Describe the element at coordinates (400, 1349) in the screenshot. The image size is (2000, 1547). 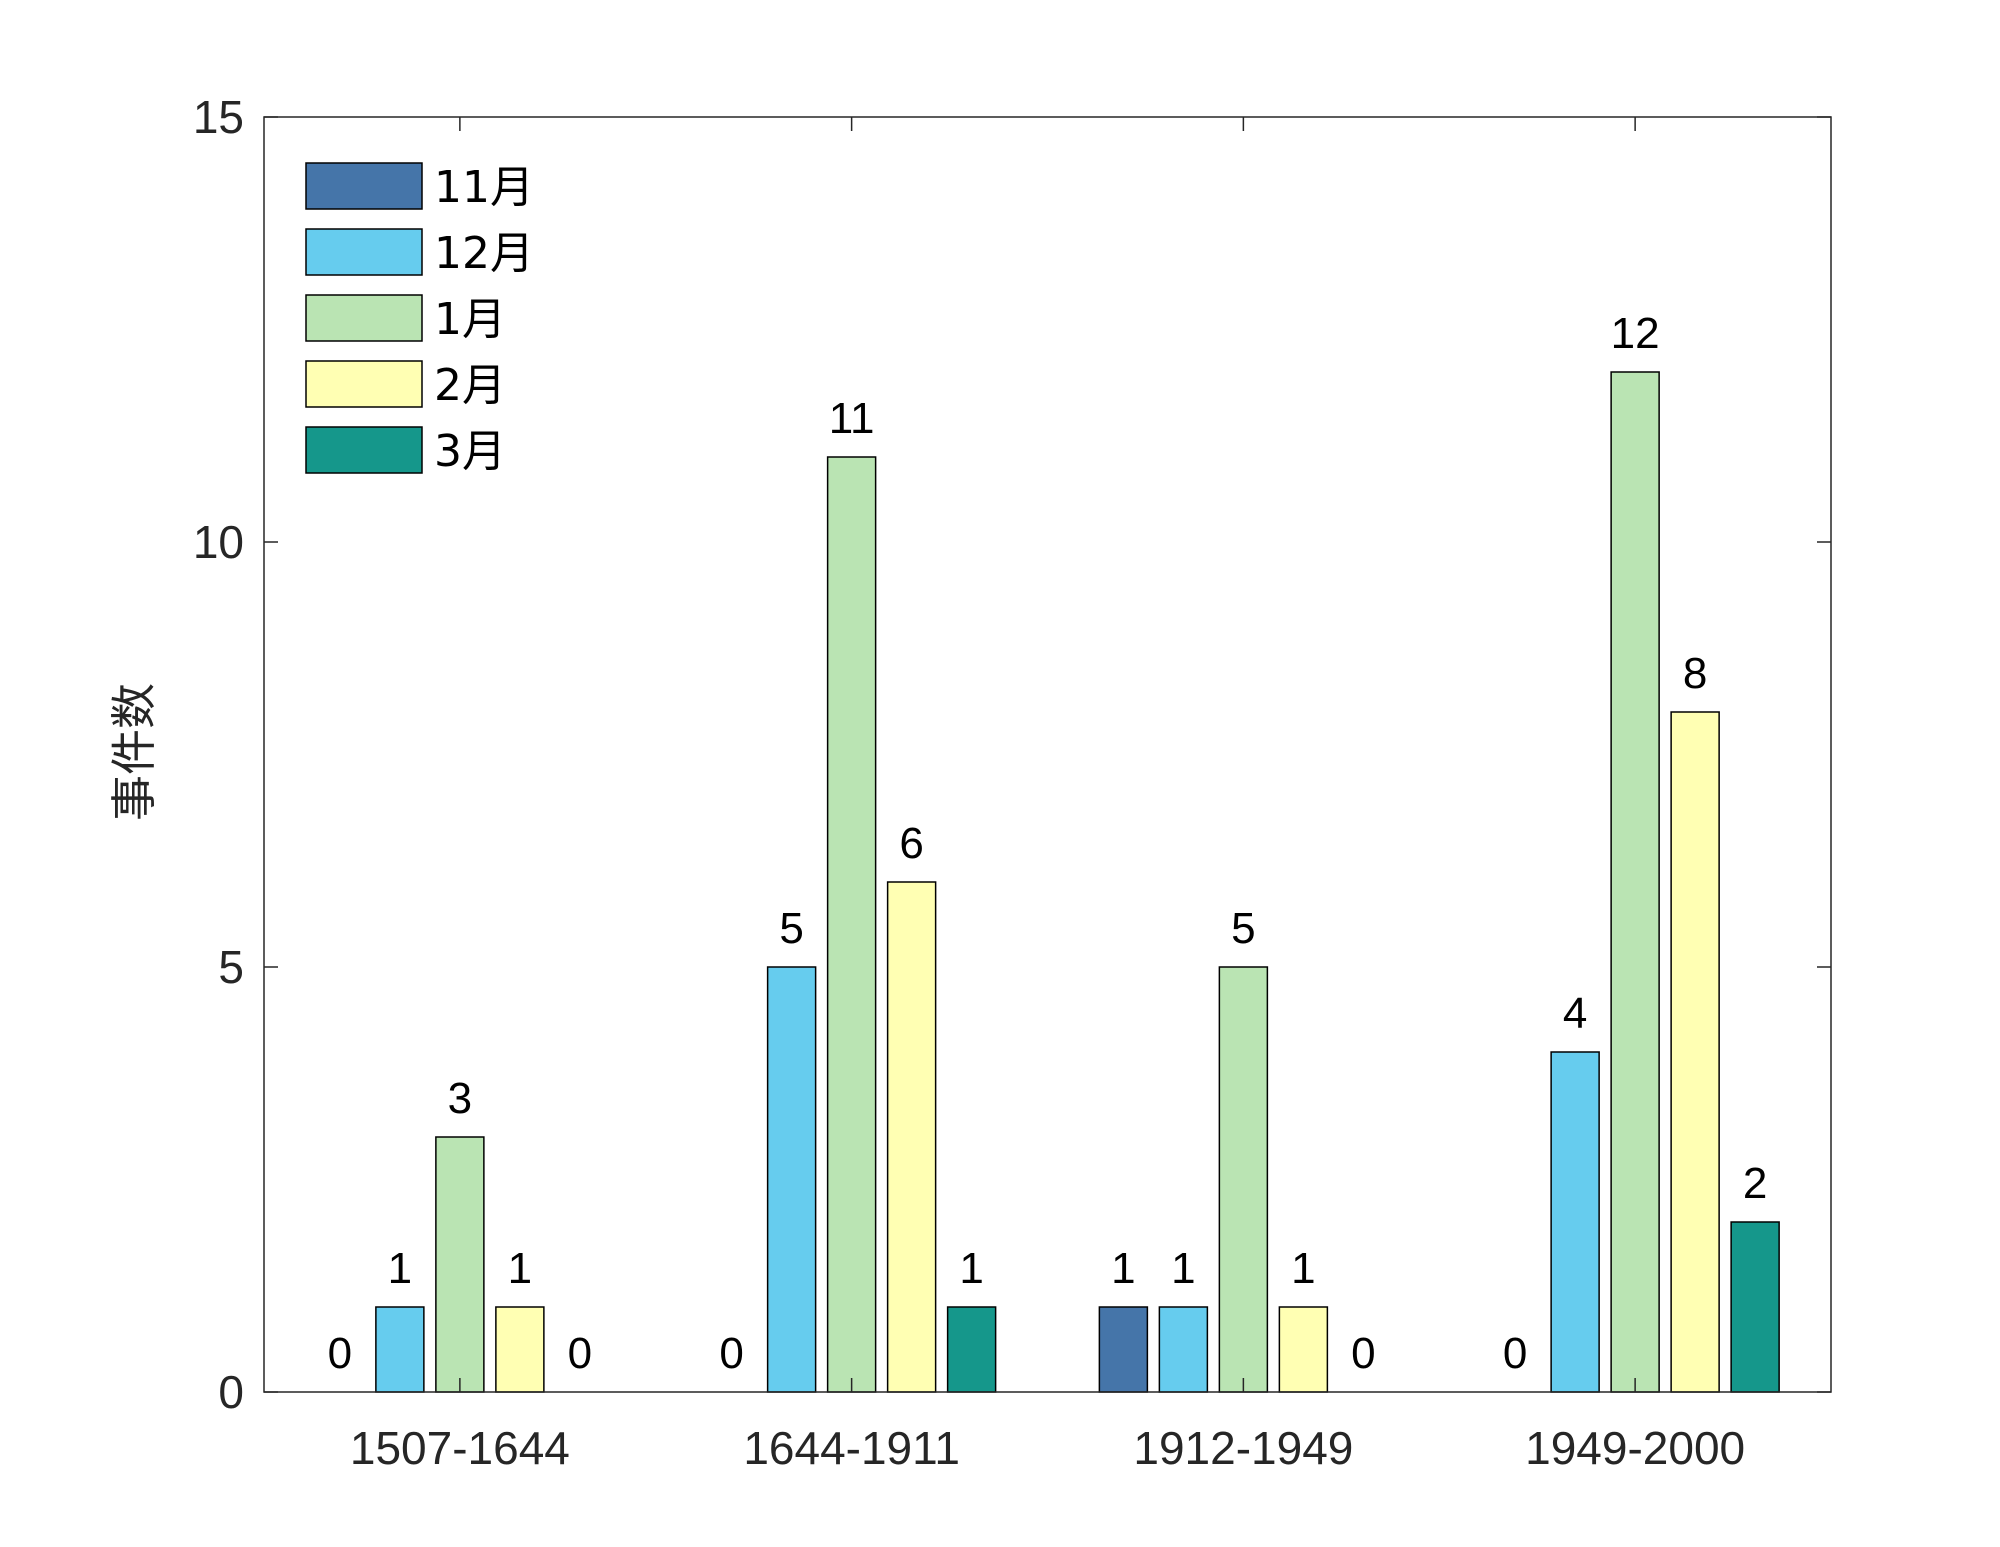
I see `bar-1507-1644-12月` at that location.